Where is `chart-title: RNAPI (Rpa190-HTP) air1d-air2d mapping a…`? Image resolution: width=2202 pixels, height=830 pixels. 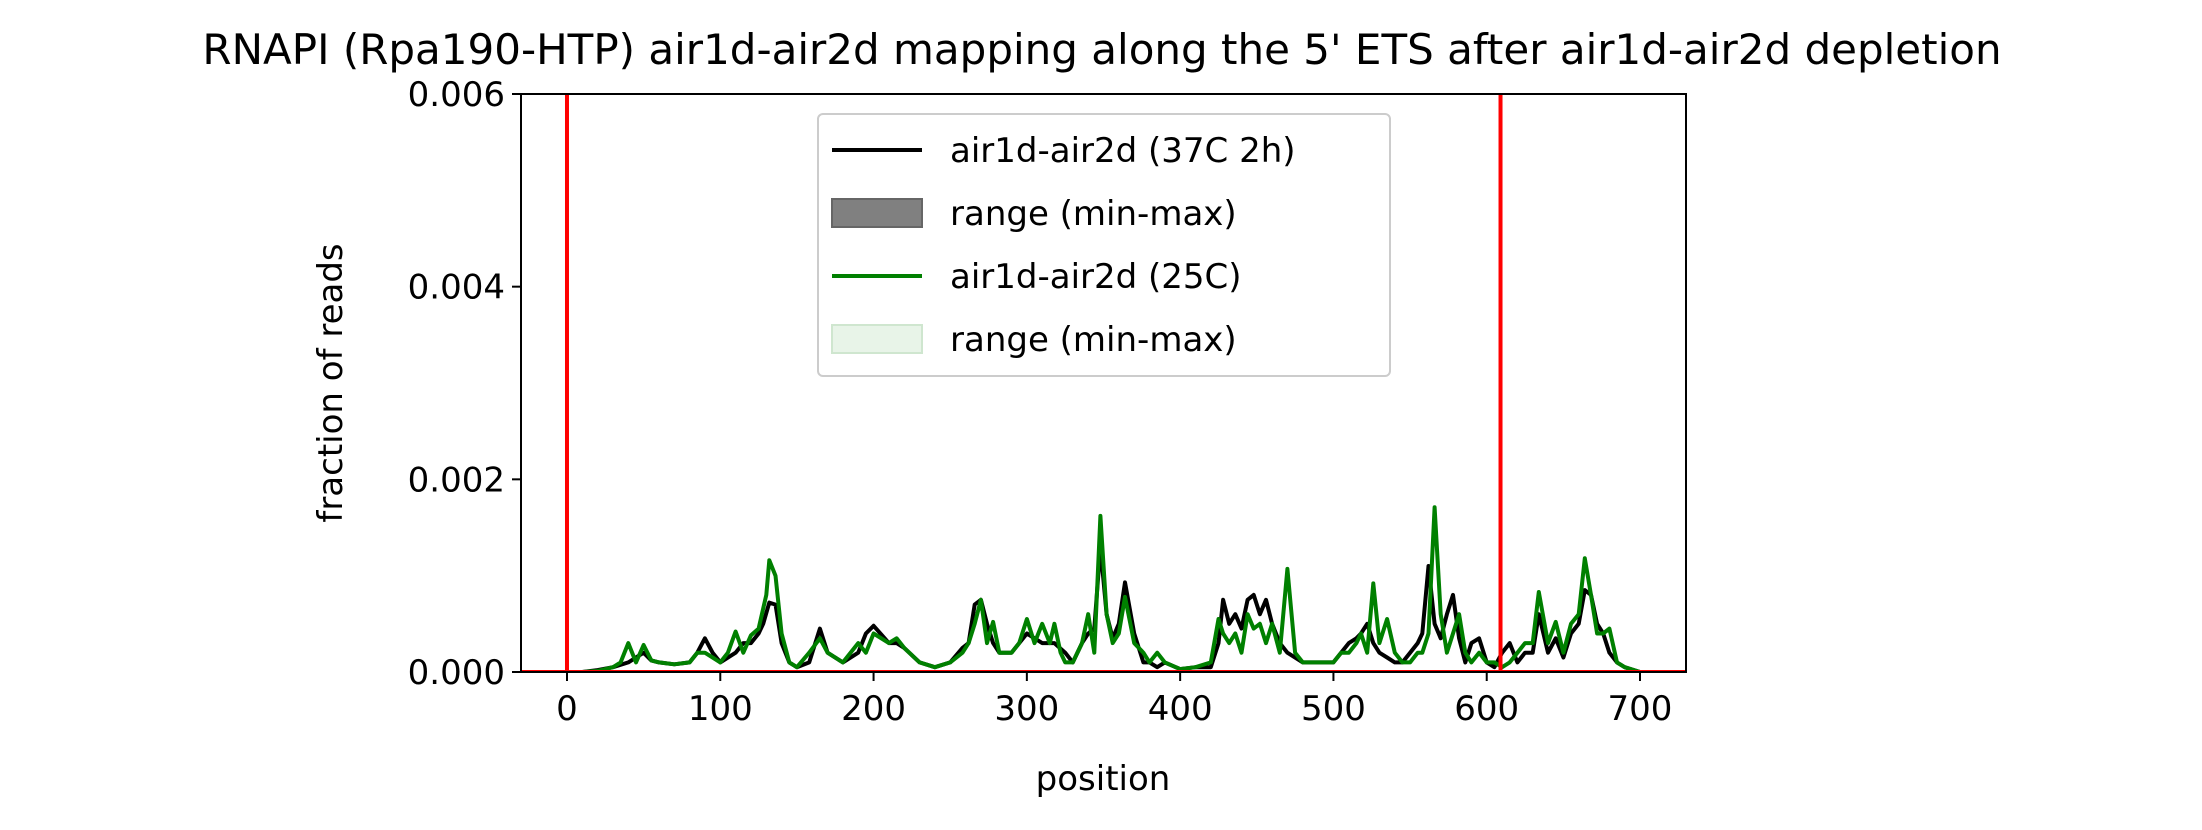
chart-title: RNAPI (Rpa190-HTP) air1d-air2d mapping a… is located at coordinates (1101, 49).